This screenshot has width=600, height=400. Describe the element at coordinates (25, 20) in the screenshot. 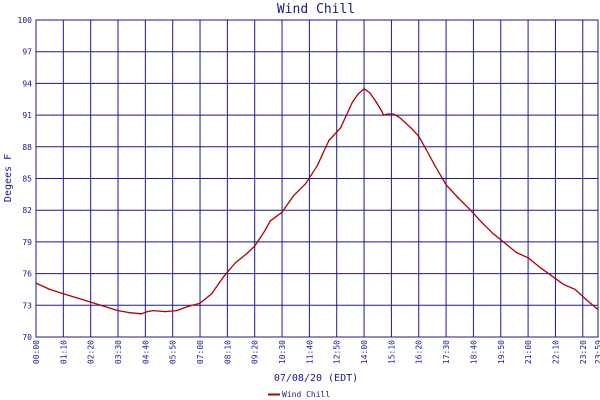

I see `y-tick-label: 100` at that location.